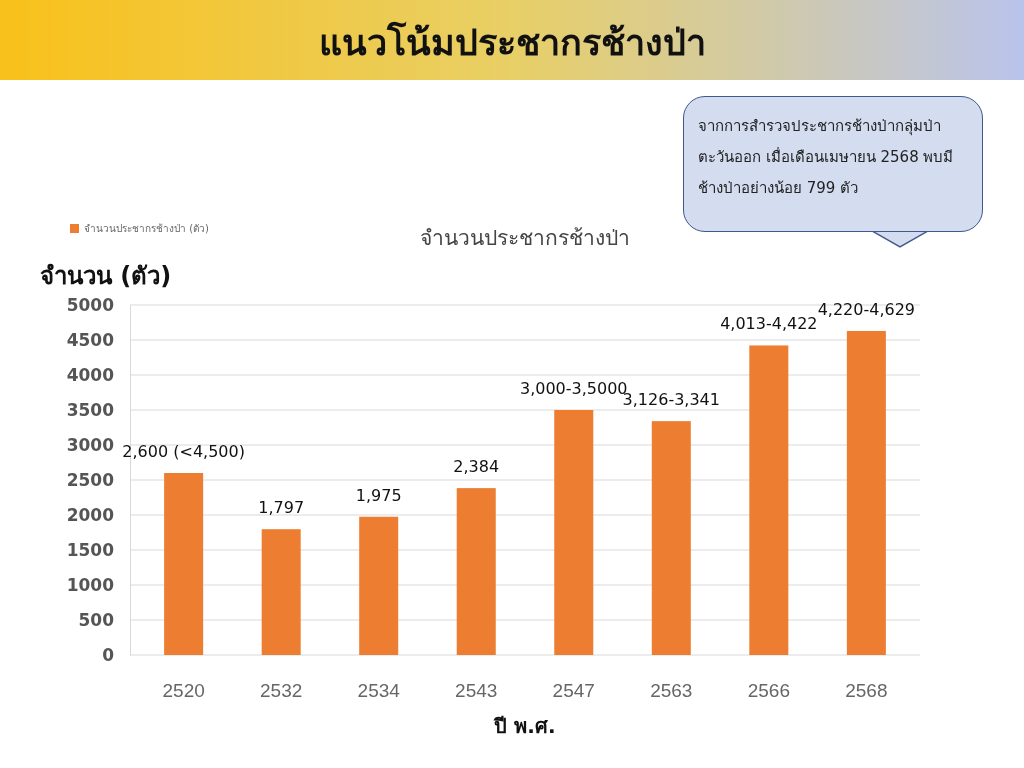  I want to click on data-label: 2,600 (<4,500), so click(183, 451).